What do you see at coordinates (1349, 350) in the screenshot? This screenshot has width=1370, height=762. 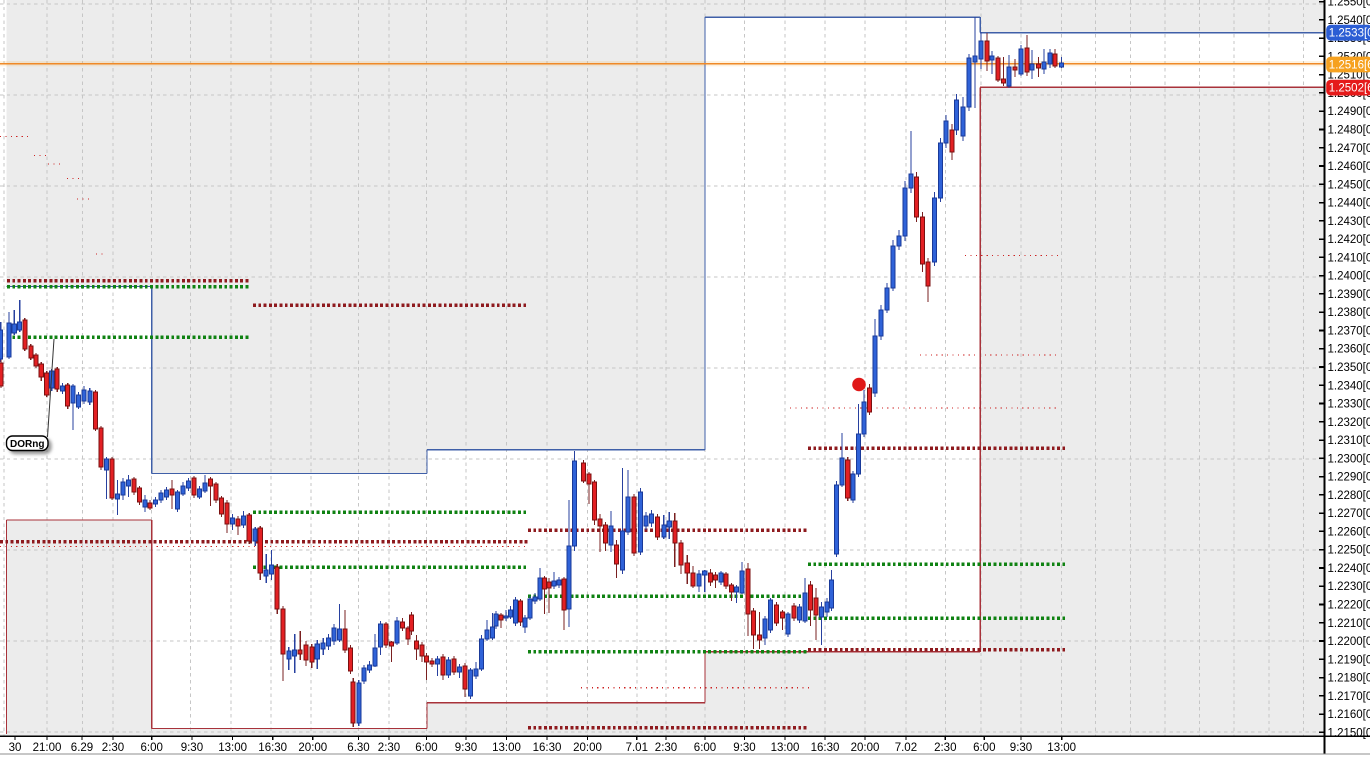 I see `svg-text: 1.2360[0]` at bounding box center [1349, 350].